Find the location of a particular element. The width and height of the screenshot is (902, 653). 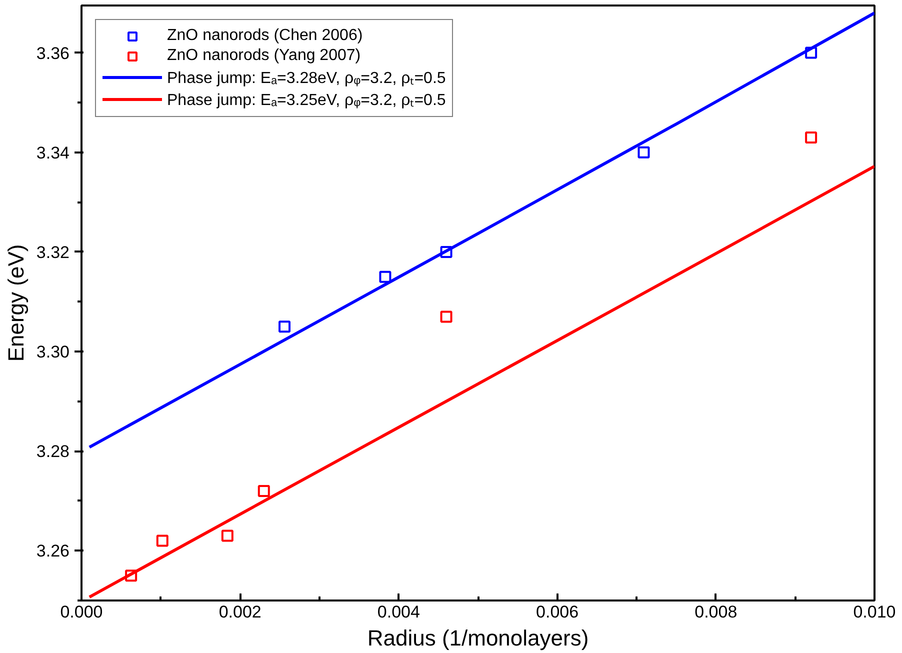

x-tick-label: 0.004 is located at coordinates (398, 612).